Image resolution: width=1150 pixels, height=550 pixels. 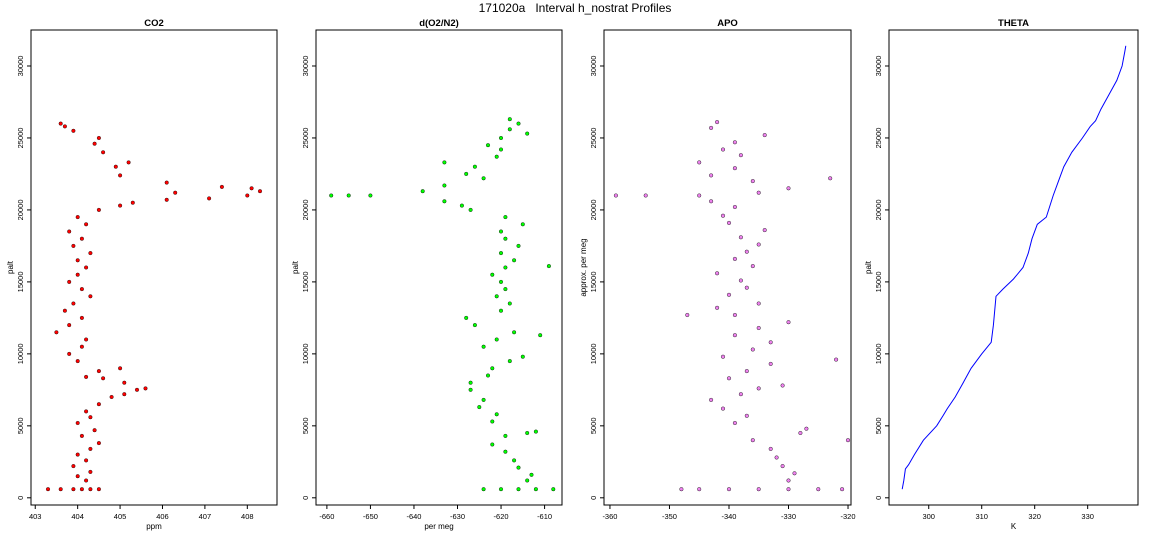 I want to click on x-tick-label: 406, so click(x=162, y=516).